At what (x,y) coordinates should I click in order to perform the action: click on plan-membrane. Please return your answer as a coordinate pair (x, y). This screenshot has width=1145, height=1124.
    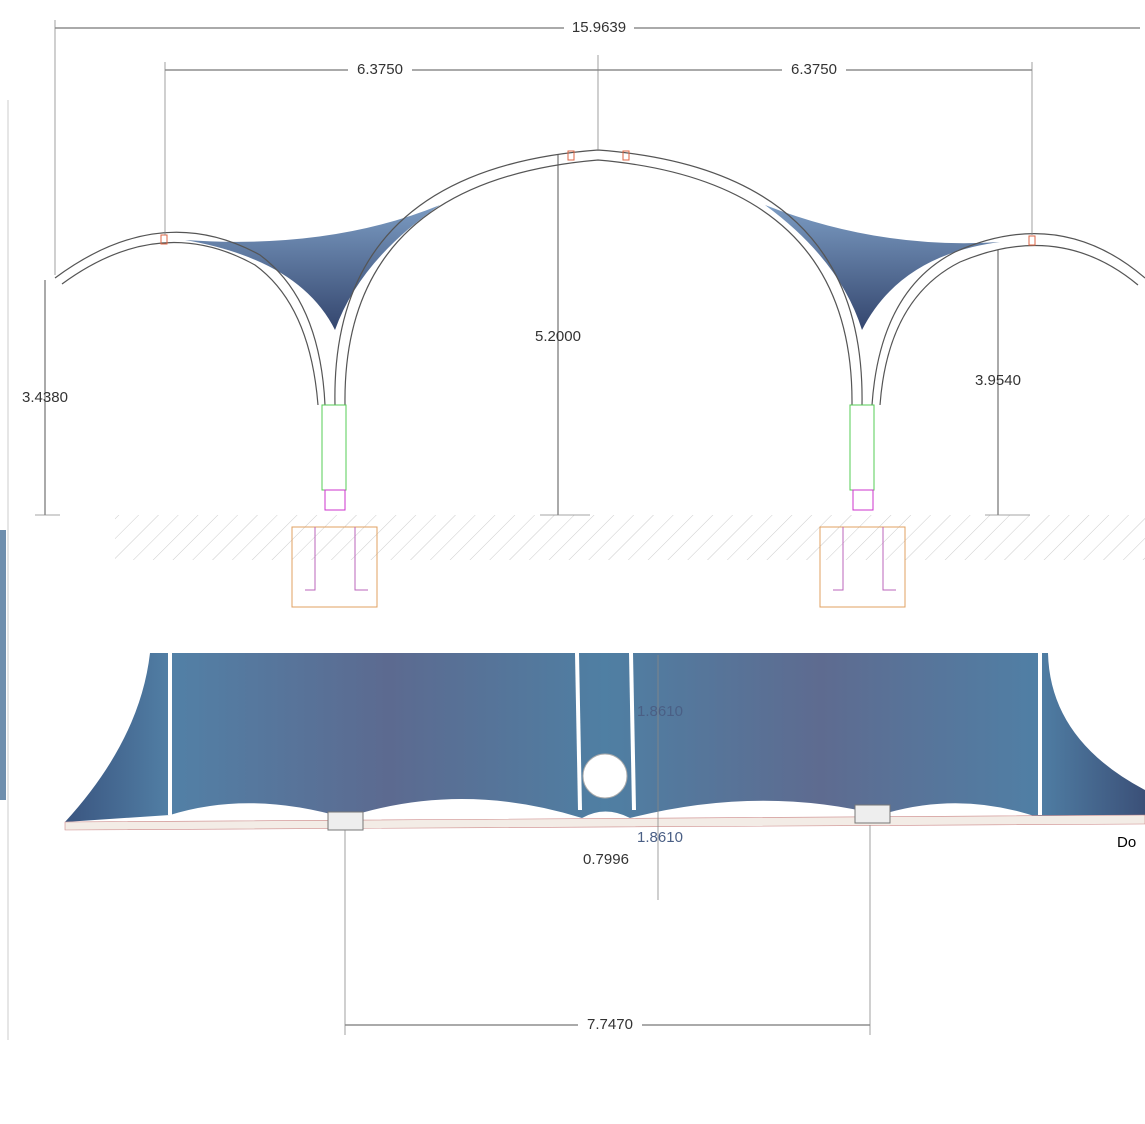
    Looking at the image, I should click on (605, 737).